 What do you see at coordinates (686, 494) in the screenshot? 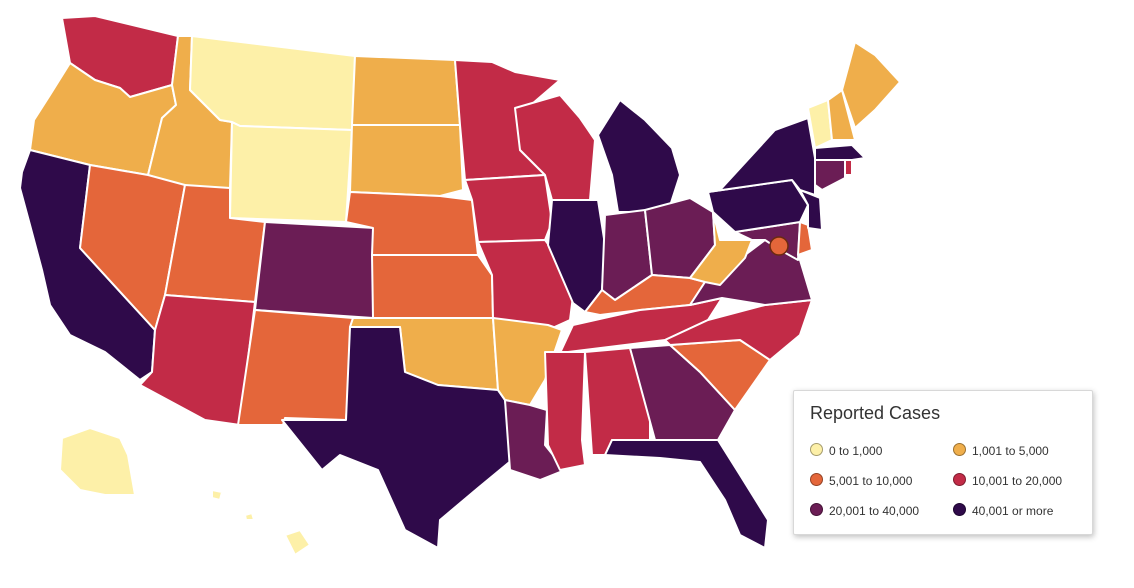
I see `state-fl` at bounding box center [686, 494].